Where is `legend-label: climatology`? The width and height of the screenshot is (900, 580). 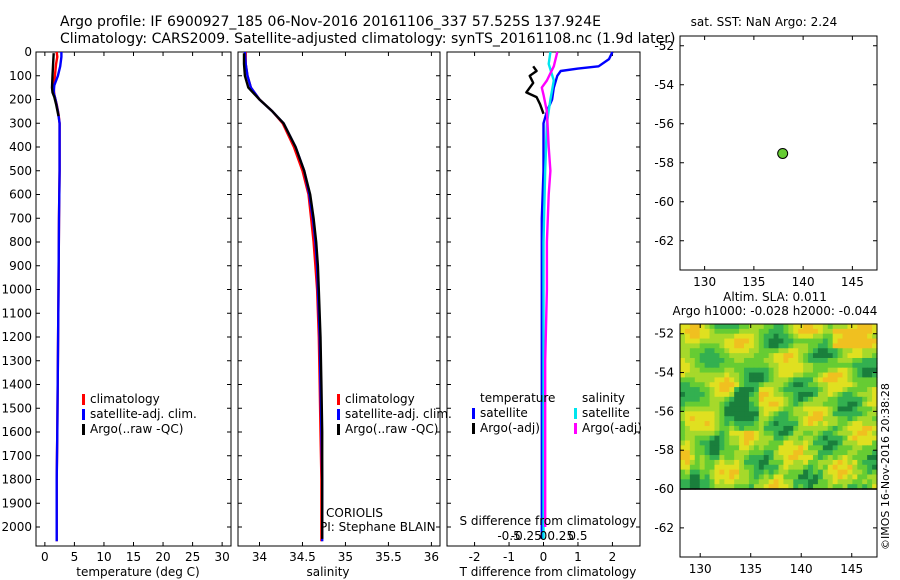
legend-label: climatology is located at coordinates (380, 399).